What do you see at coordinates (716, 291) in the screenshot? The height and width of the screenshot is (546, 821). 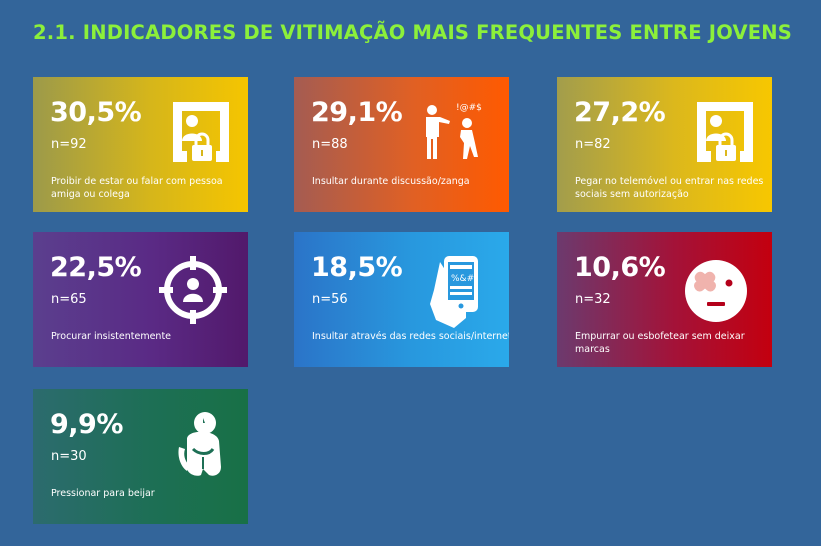 I see `bandaged-face-icon` at bounding box center [716, 291].